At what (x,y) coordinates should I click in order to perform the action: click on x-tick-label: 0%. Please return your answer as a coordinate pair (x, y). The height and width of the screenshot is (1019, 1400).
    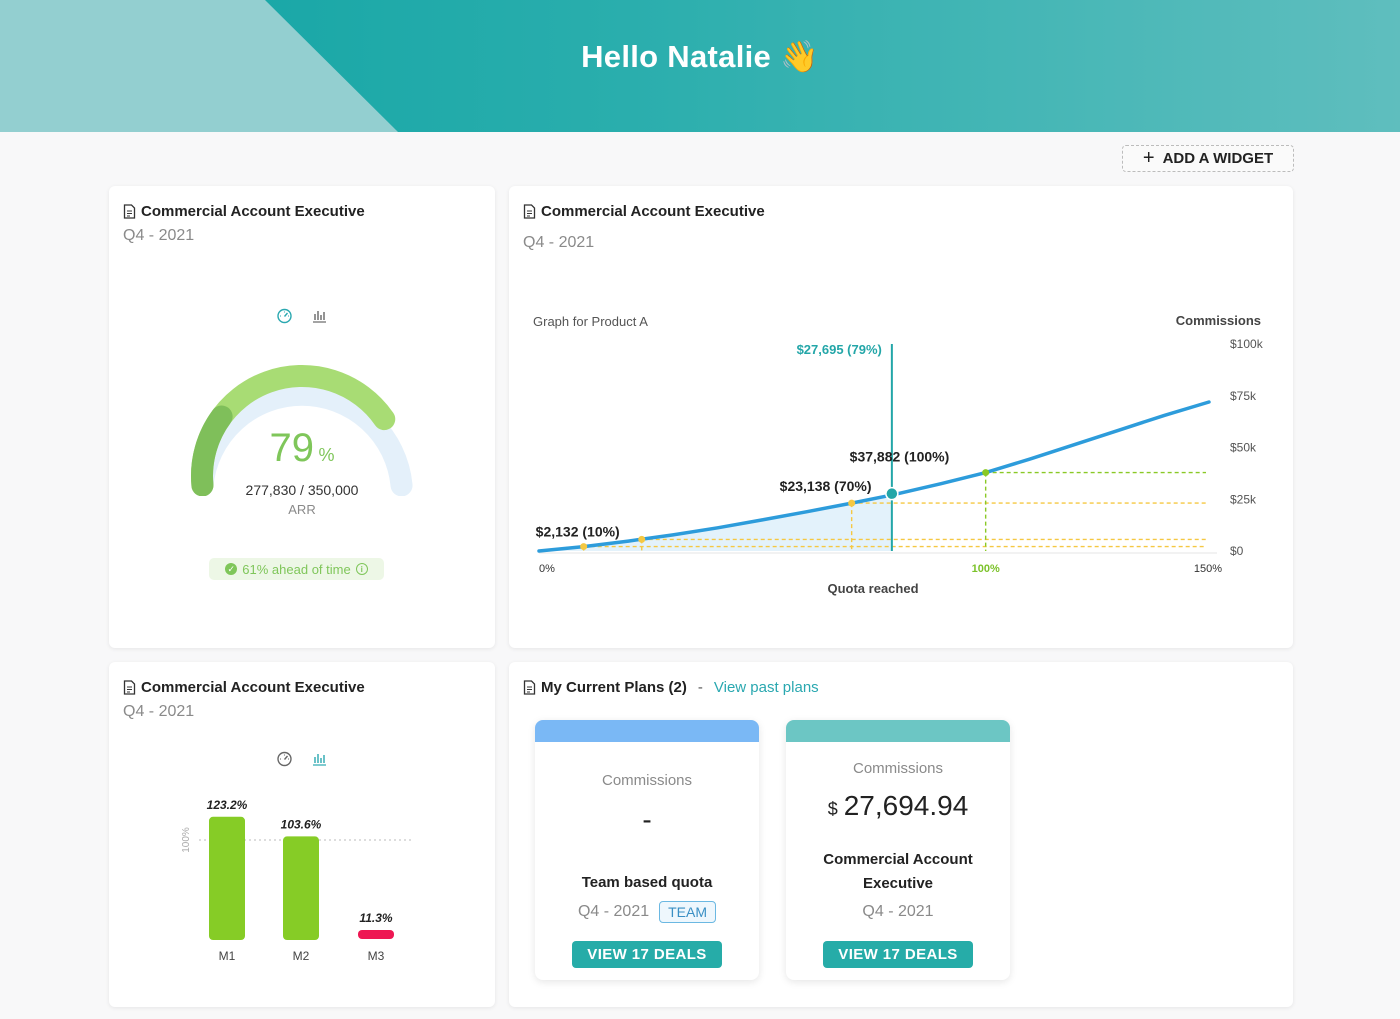
    Looking at the image, I should click on (547, 569).